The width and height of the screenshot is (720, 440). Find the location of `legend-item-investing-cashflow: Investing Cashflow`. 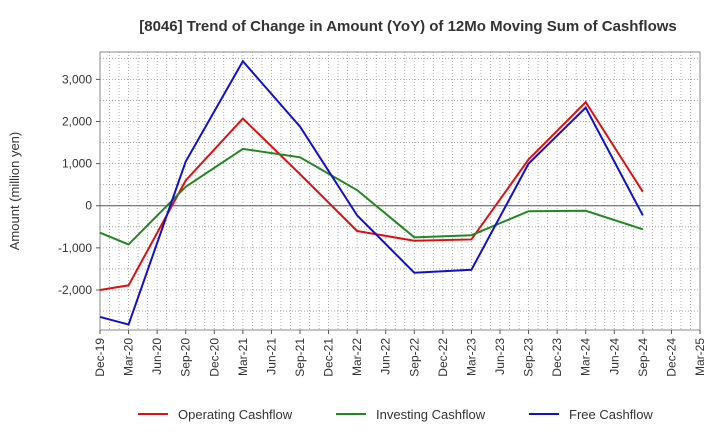

legend-item-investing-cashflow: Investing Cashflow is located at coordinates (411, 414).